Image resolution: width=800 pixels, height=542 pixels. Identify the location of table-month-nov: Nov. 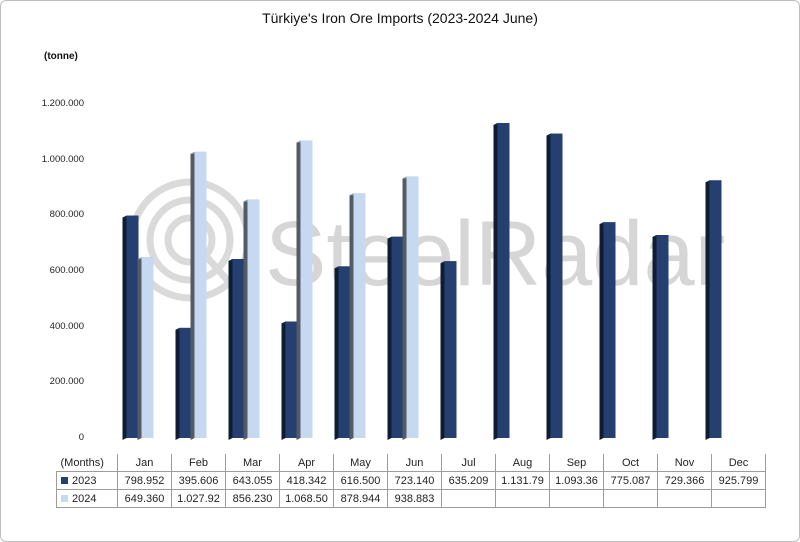
(684, 463).